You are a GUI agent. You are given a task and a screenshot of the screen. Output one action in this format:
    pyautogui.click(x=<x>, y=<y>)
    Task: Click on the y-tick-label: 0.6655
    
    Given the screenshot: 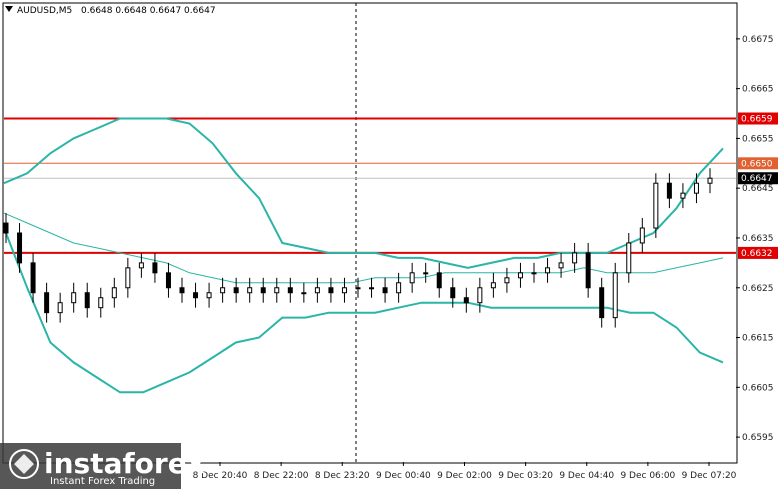 What is the action you would take?
    pyautogui.click(x=758, y=139)
    